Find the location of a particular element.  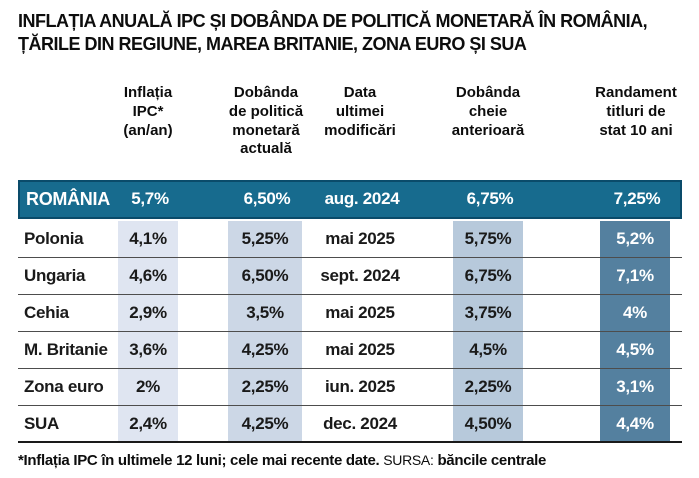

inflation-value: 2,9% is located at coordinates (148, 312).